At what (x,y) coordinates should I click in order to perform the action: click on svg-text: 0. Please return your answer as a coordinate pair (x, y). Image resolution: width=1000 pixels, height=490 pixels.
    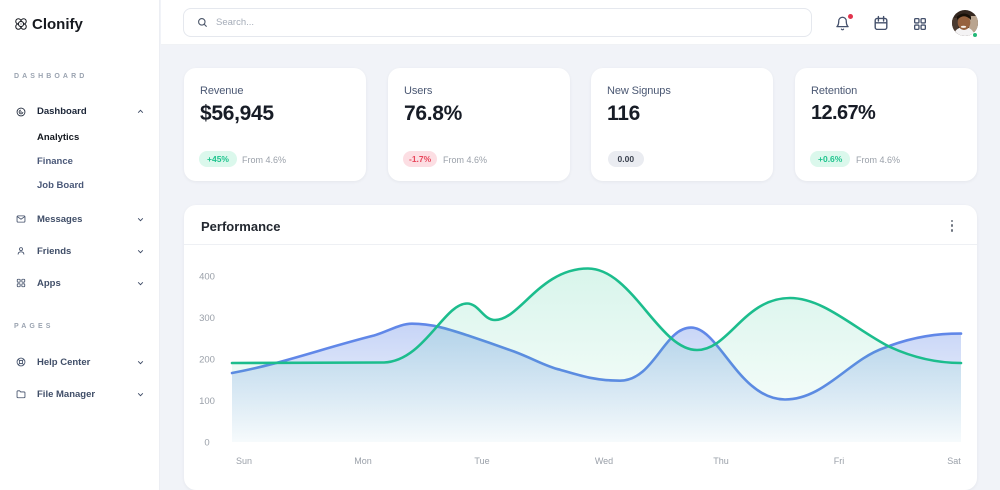
    Looking at the image, I should click on (206, 443).